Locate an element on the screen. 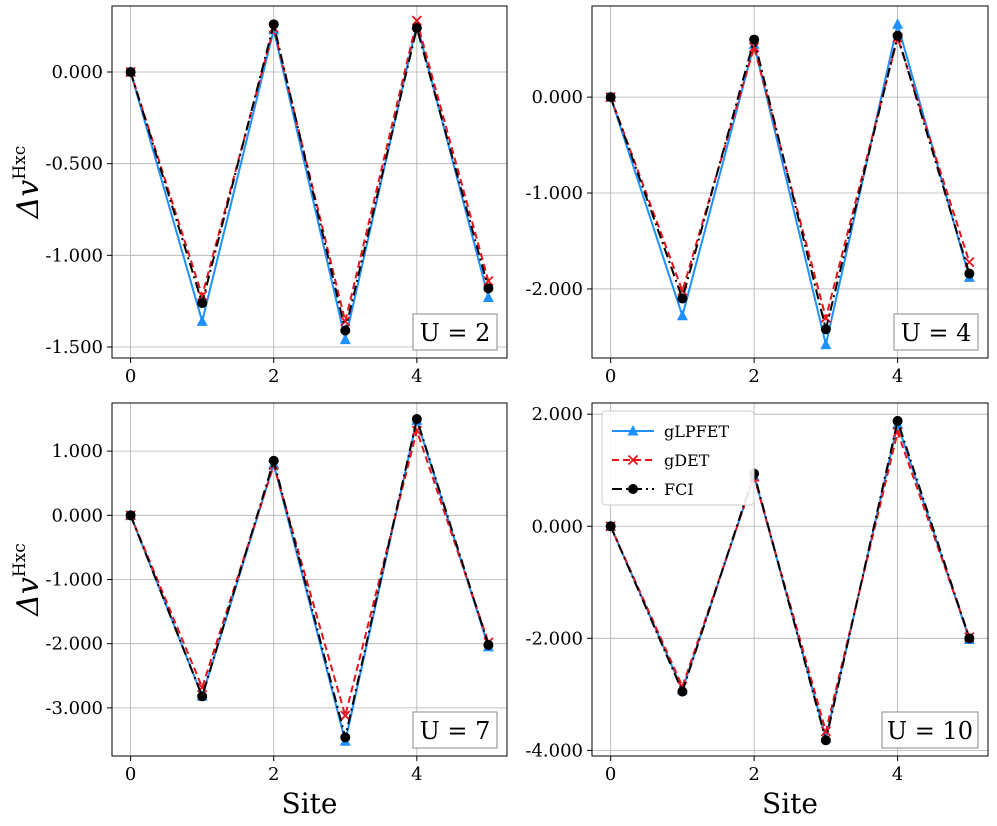  u-annotation: U = 2 is located at coordinates (455, 332).